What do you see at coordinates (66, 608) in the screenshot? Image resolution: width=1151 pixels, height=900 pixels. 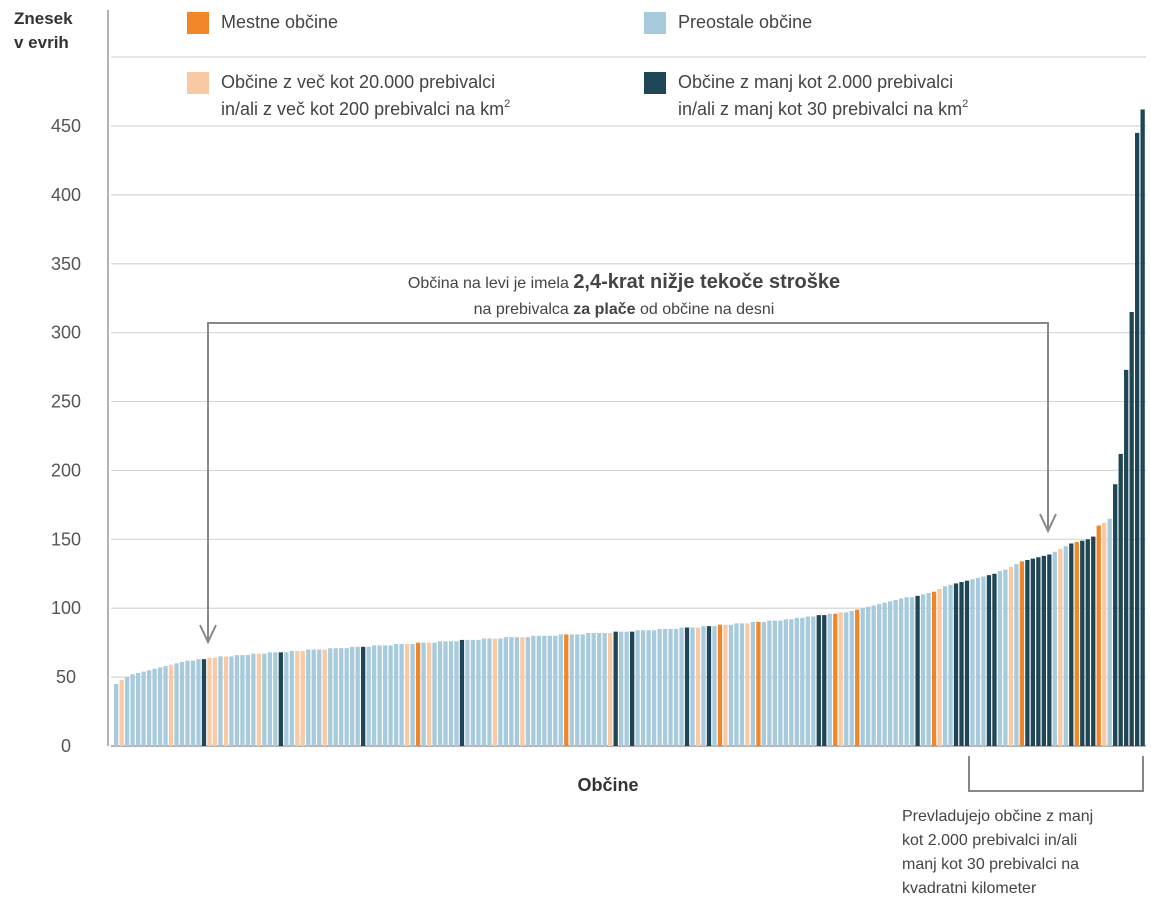 I see `y-tick-label: 100` at bounding box center [66, 608].